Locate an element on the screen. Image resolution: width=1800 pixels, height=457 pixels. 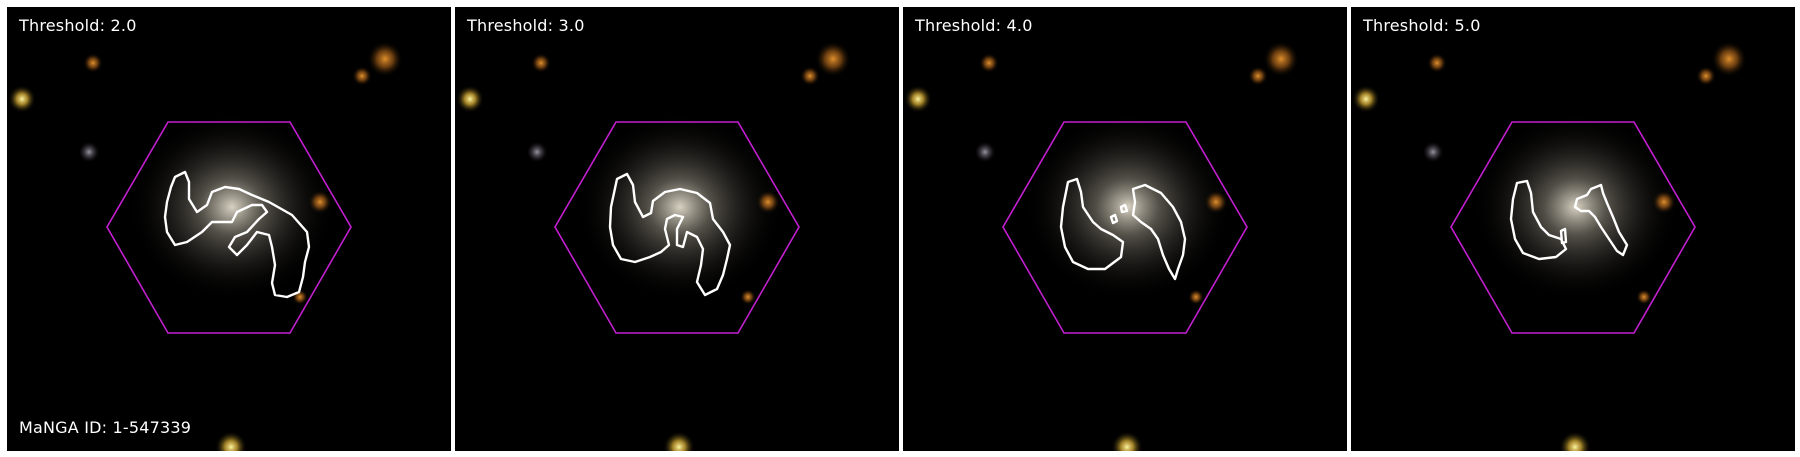
threshold-label: Threshold: 3.0 is located at coordinates (526, 25).